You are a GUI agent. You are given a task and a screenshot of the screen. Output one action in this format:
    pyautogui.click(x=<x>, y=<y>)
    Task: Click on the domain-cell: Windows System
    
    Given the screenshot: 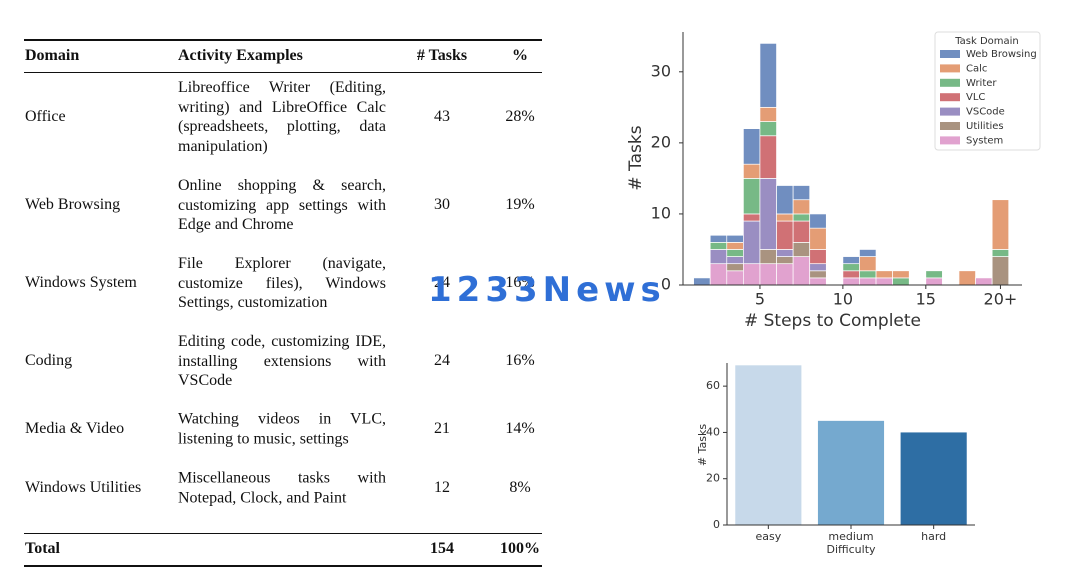 What is the action you would take?
    pyautogui.click(x=81, y=282)
    